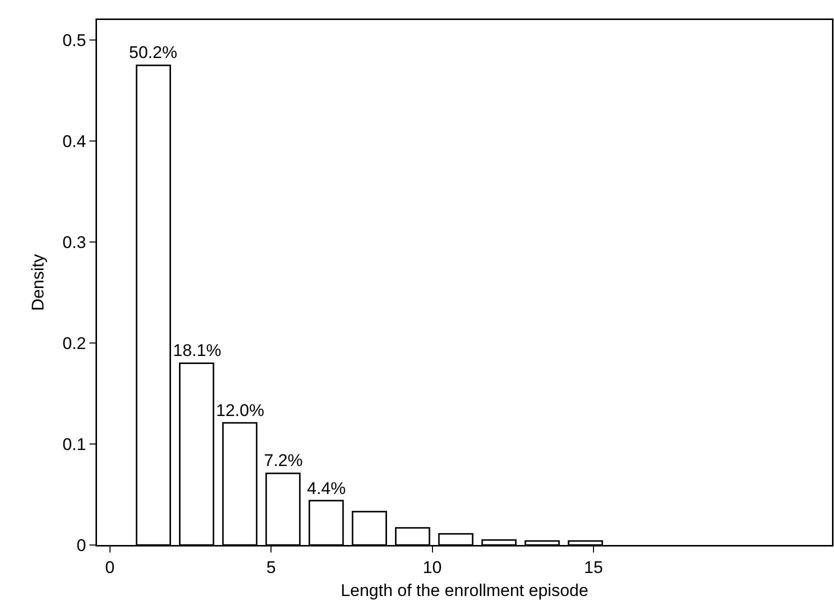 This screenshot has width=834, height=611. What do you see at coordinates (593, 567) in the screenshot?
I see `x-tick-label: 15` at bounding box center [593, 567].